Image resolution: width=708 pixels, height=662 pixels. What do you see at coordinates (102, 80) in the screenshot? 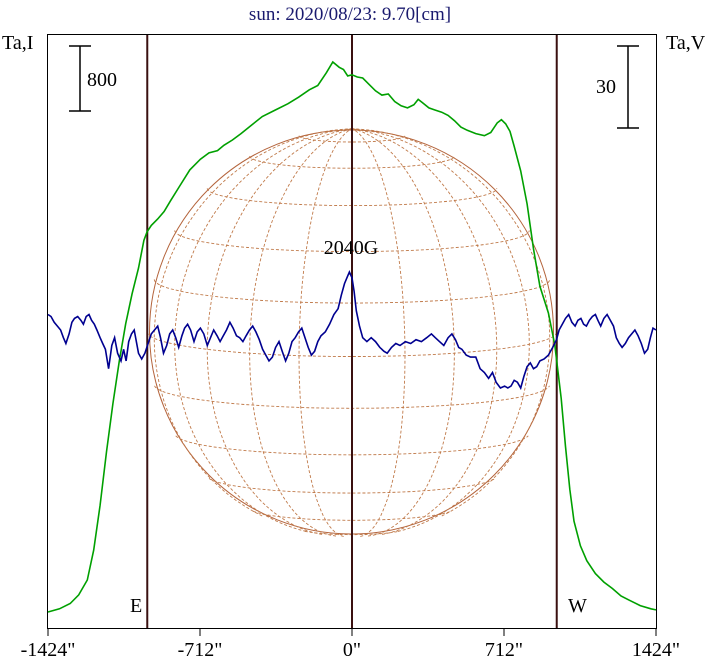
I see `left-scale-bar-label: 800` at bounding box center [102, 80].